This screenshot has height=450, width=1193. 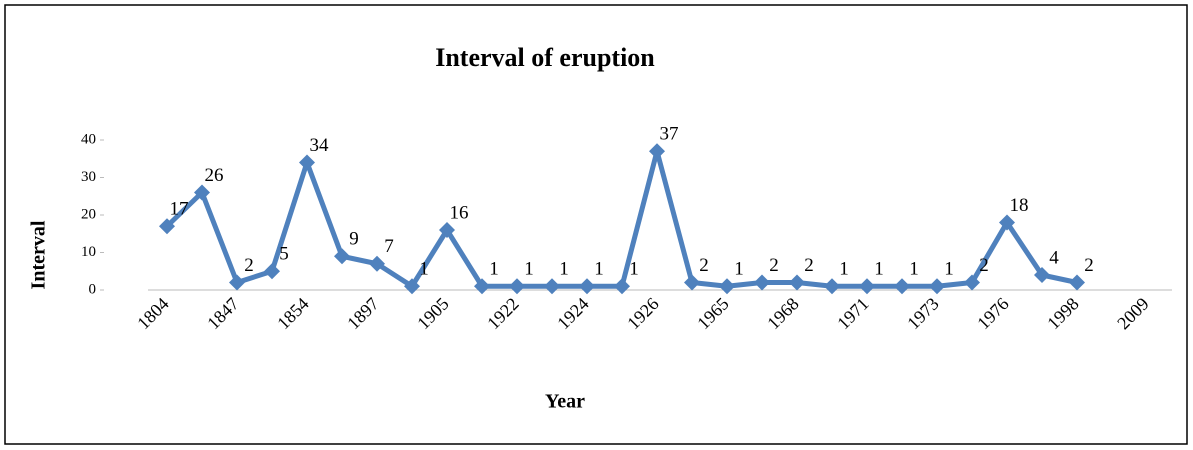 I want to click on y-tick-label: 30, so click(x=88, y=177).